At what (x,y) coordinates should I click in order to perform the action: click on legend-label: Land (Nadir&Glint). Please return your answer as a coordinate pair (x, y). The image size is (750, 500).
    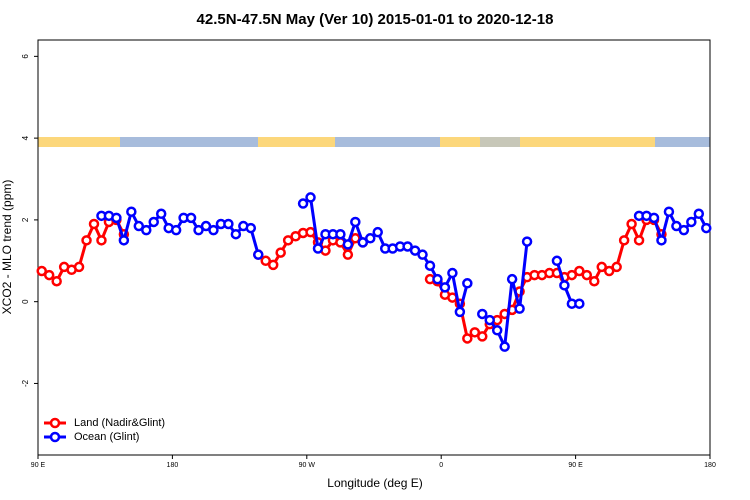
    Looking at the image, I should click on (119, 423).